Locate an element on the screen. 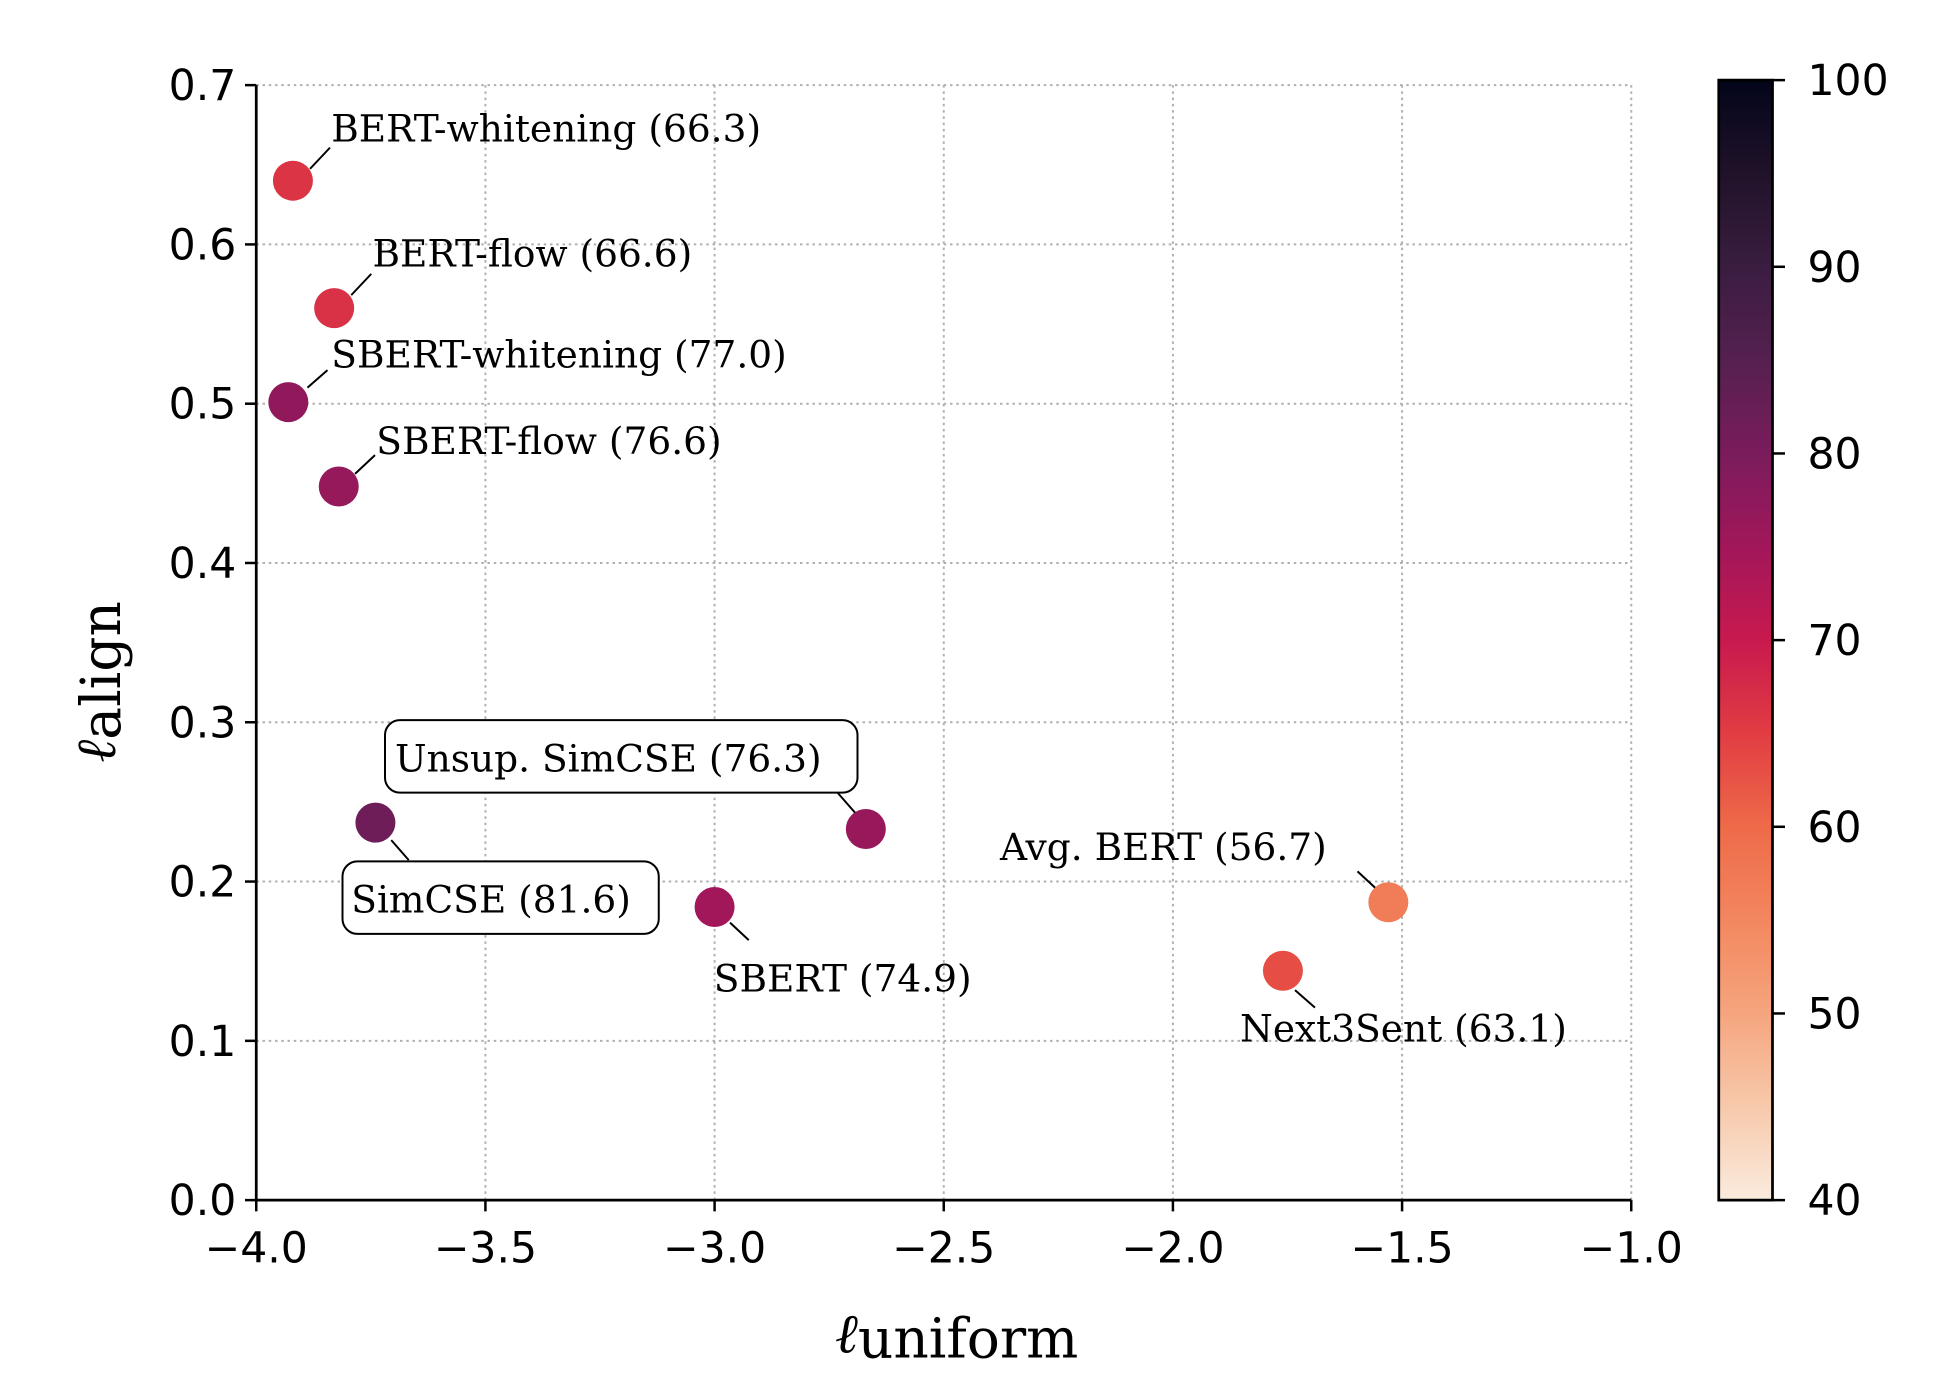 Image resolution: width=1950 pixels, height=1394 pixels. point-label: SBERT-whitening (77.0) is located at coordinates (559, 355).